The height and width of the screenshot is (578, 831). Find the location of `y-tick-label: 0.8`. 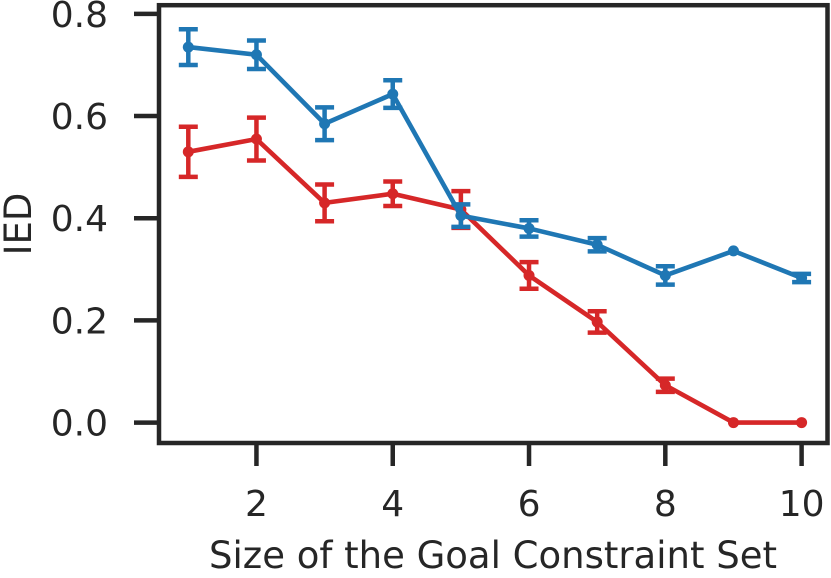

y-tick-label: 0.8 is located at coordinates (79, 18).